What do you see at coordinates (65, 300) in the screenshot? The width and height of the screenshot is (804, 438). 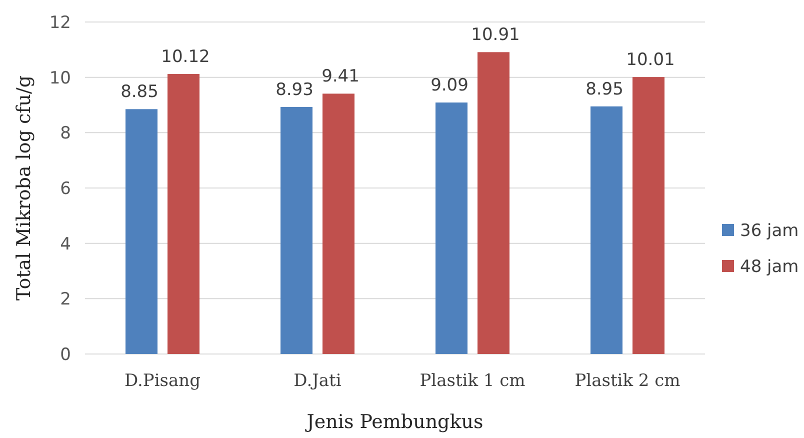 I see `y-tick-label: 2` at bounding box center [65, 300].